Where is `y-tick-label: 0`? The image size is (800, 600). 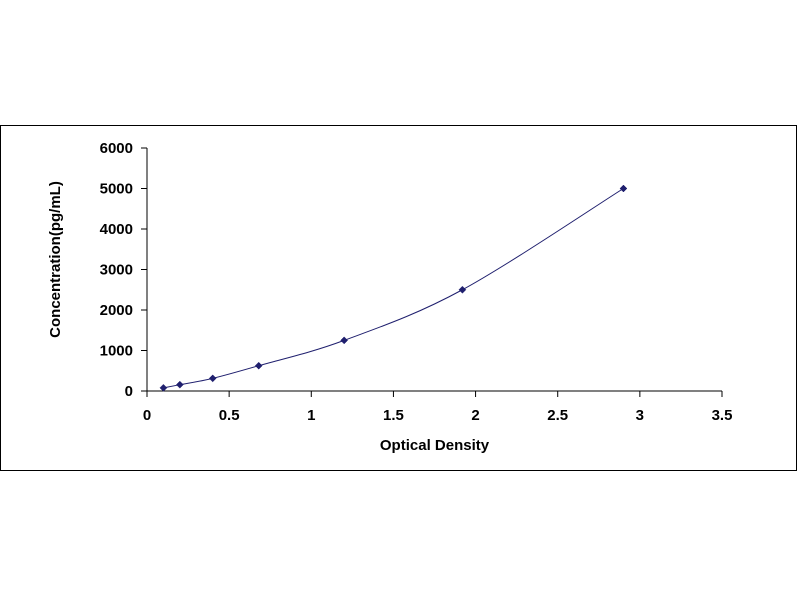
y-tick-label: 0 is located at coordinates (129, 391).